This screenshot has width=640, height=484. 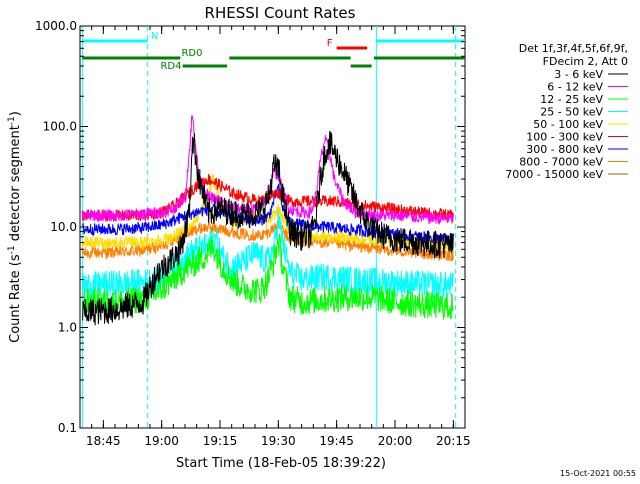 What do you see at coordinates (67, 328) in the screenshot?
I see `y-tick-label-1: 1.0` at bounding box center [67, 328].